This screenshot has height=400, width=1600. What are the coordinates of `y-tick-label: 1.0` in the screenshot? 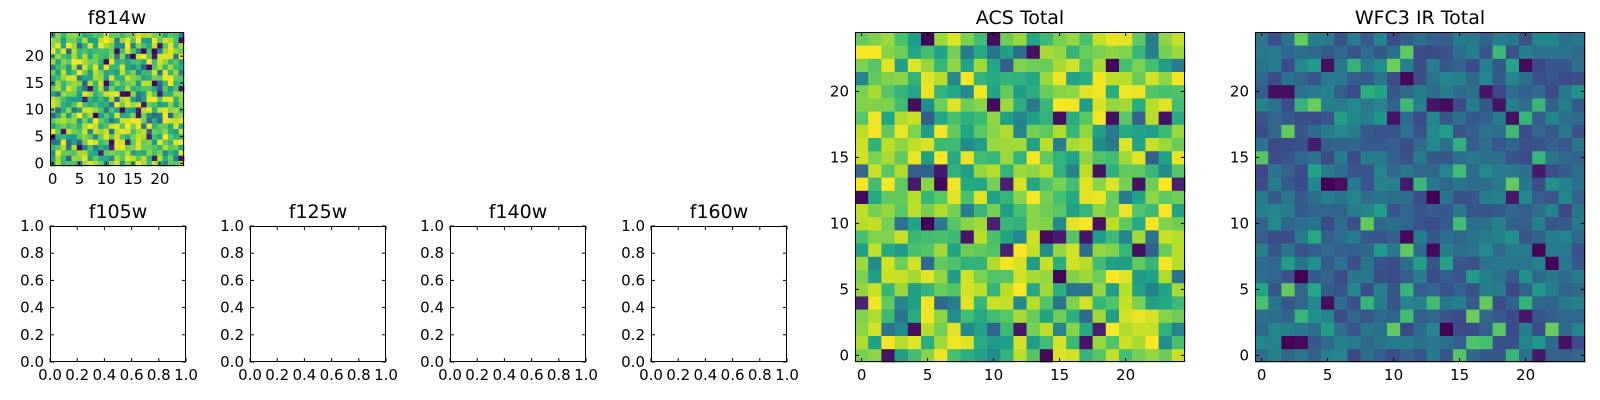 It's located at (633, 226).